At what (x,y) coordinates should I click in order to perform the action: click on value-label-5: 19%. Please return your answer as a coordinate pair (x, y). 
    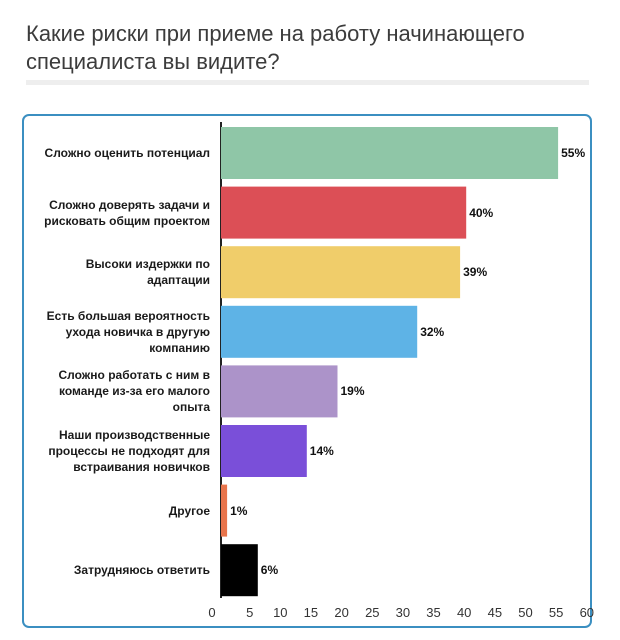
    Looking at the image, I should click on (352, 391).